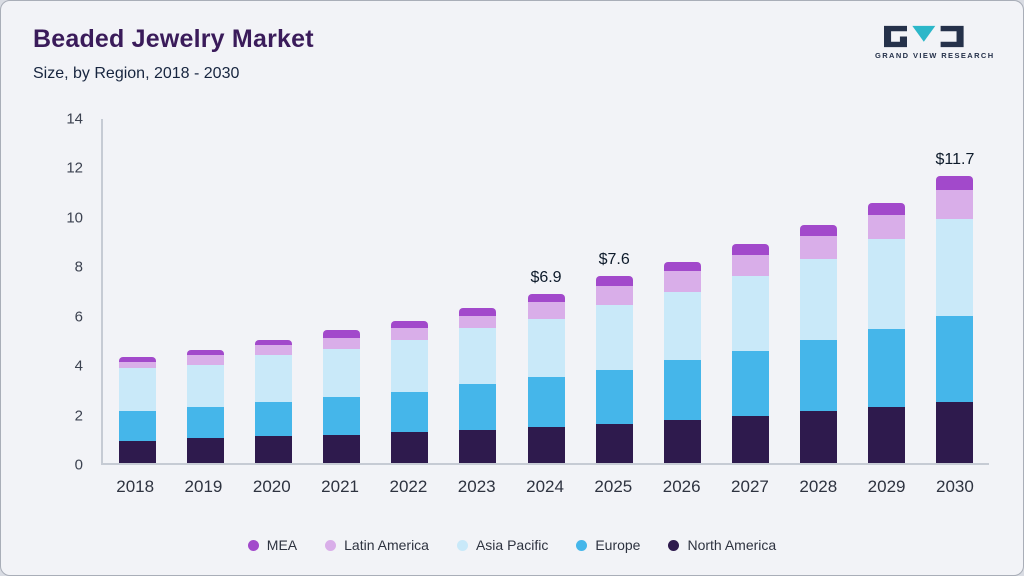  Describe the element at coordinates (341, 291) in the screenshot. I see `bar-2021` at that location.